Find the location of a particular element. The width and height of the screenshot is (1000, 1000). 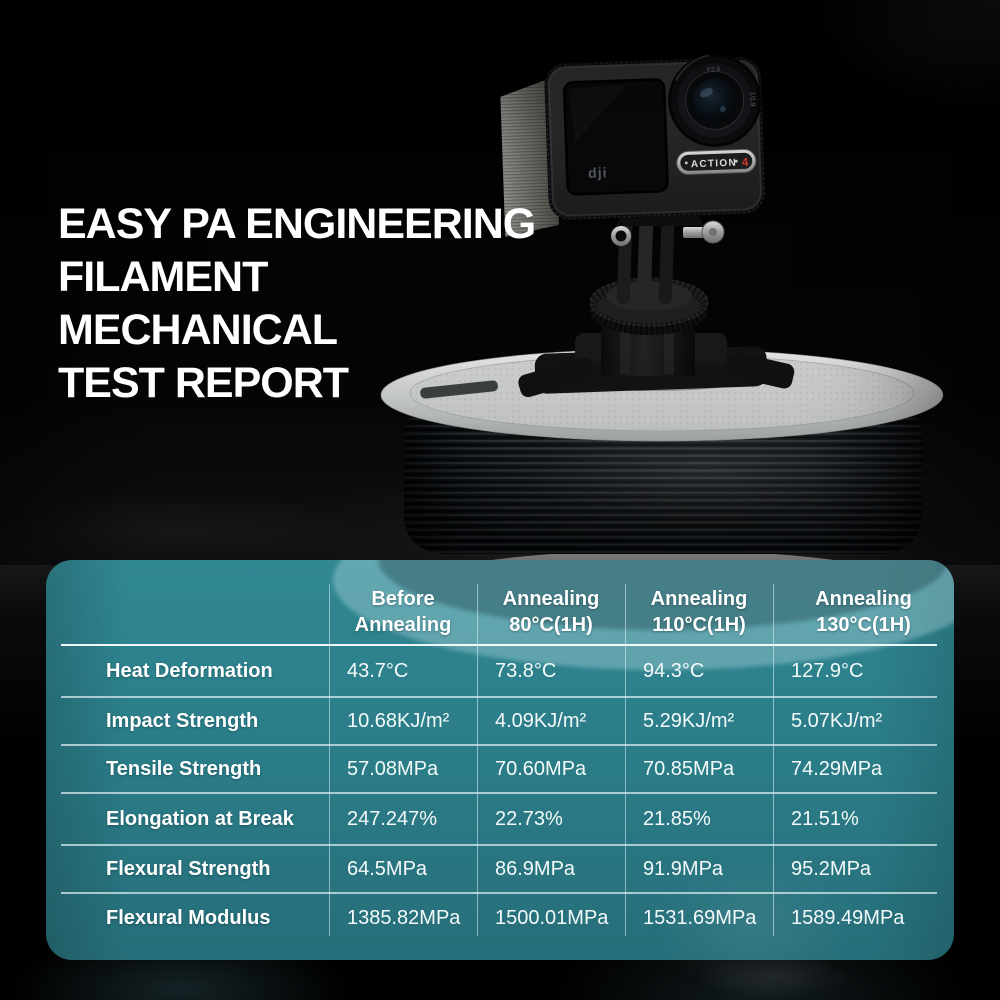

table-cell: 21.51% is located at coordinates (825, 818).